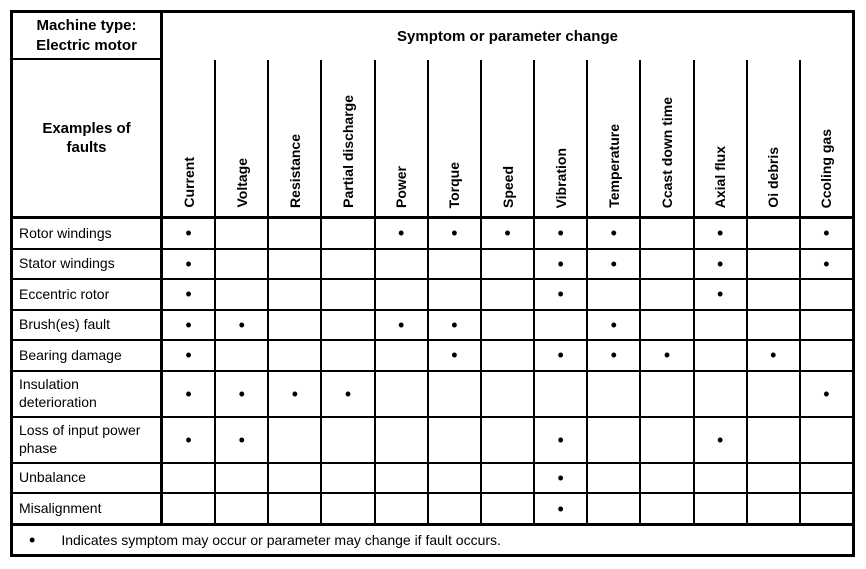 The image size is (866, 569). I want to click on matrix-cell-unbalance-partial-discharge, so click(346, 478).